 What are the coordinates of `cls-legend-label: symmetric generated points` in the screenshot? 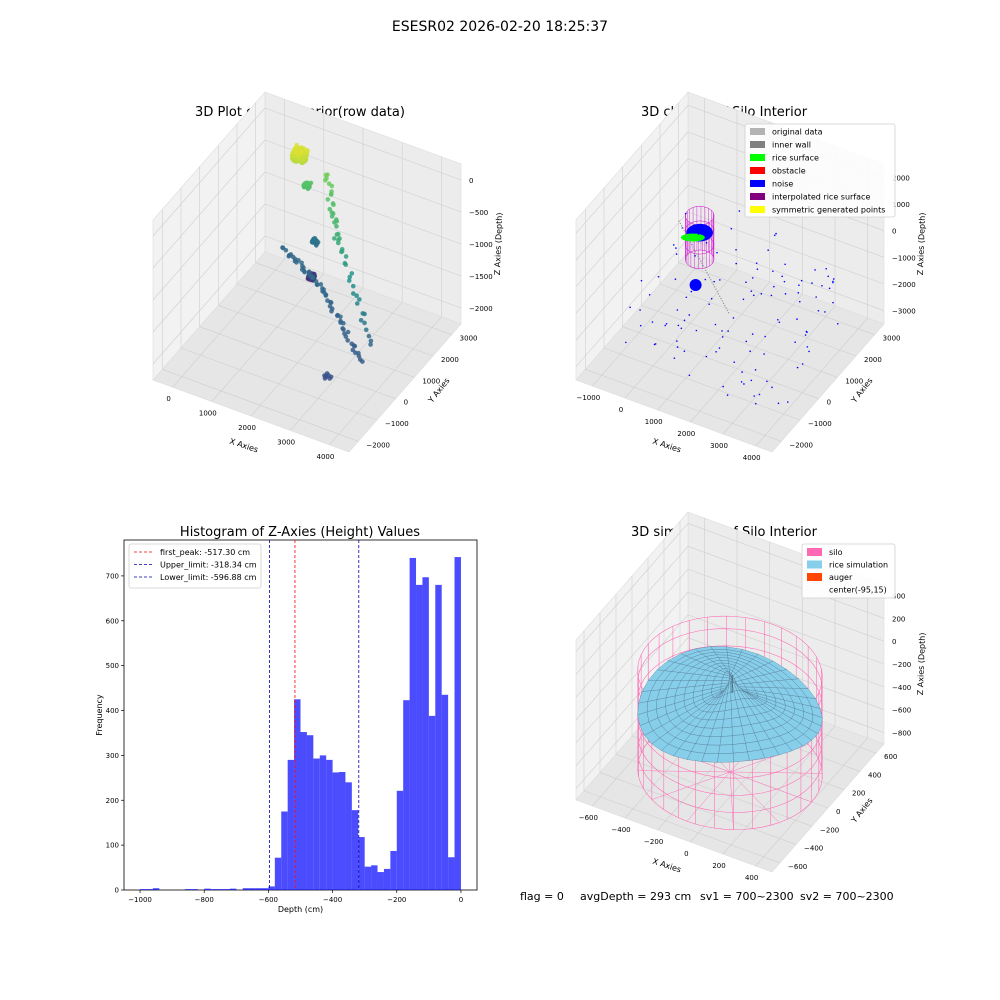 It's located at (828, 210).